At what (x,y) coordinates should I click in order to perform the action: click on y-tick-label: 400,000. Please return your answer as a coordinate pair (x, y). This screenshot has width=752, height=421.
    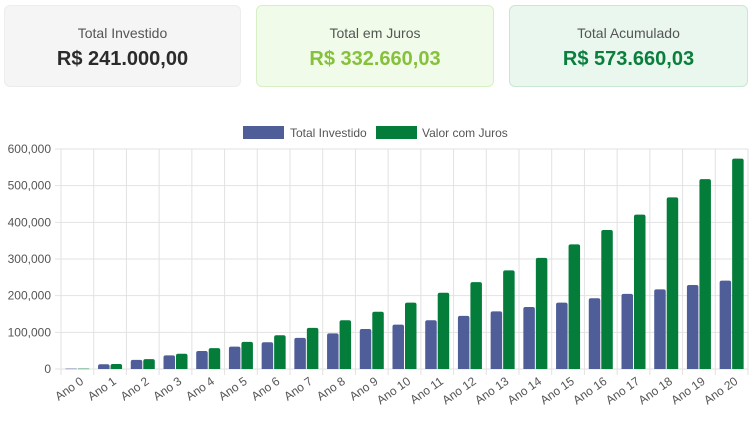
    Looking at the image, I should click on (30, 222).